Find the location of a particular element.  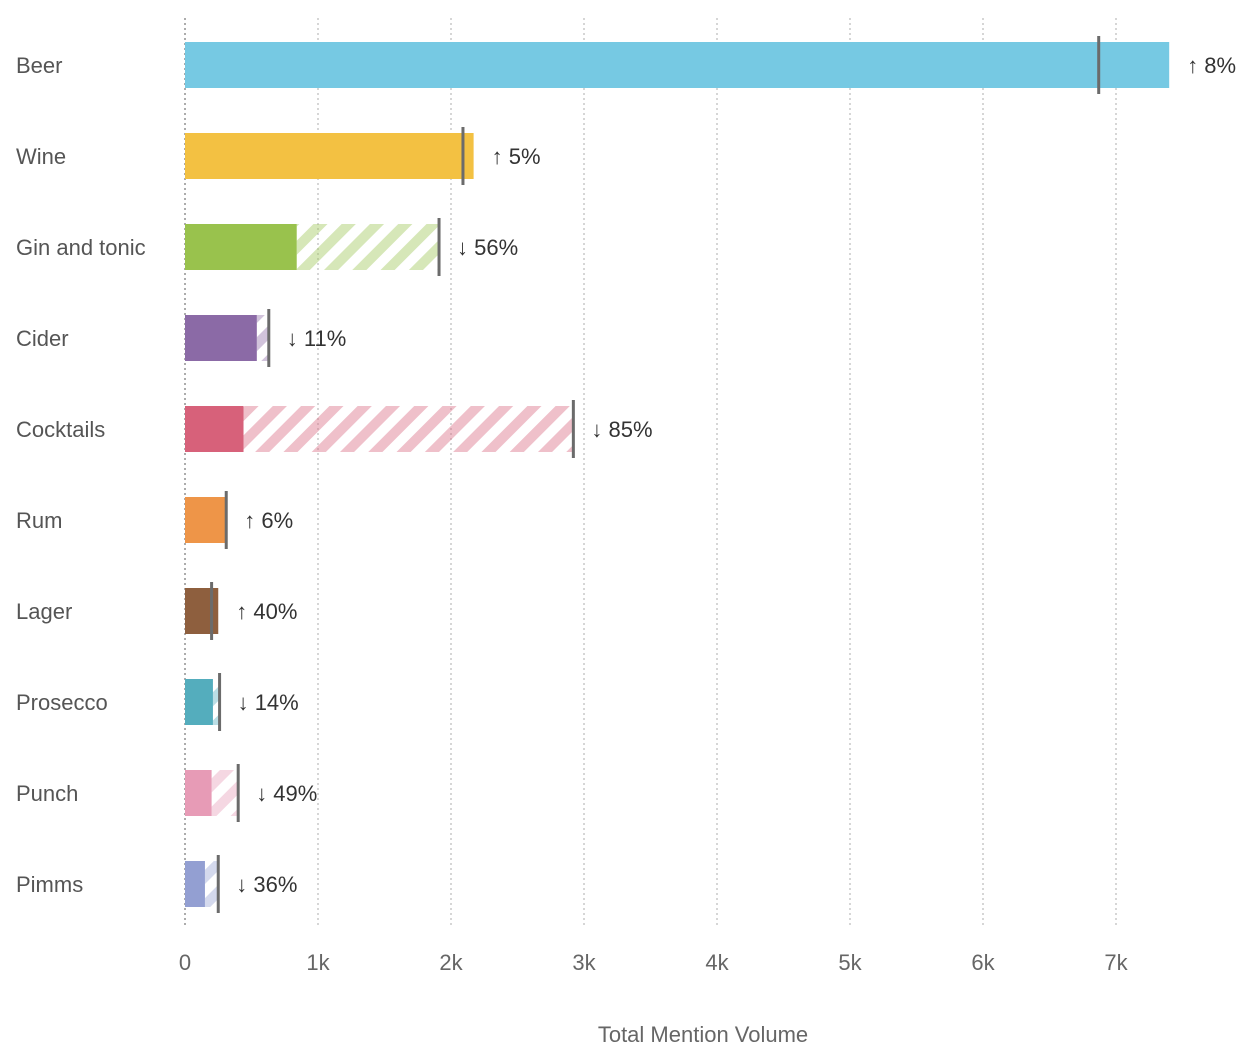

bar-gin-and-tonic is located at coordinates (241, 247).